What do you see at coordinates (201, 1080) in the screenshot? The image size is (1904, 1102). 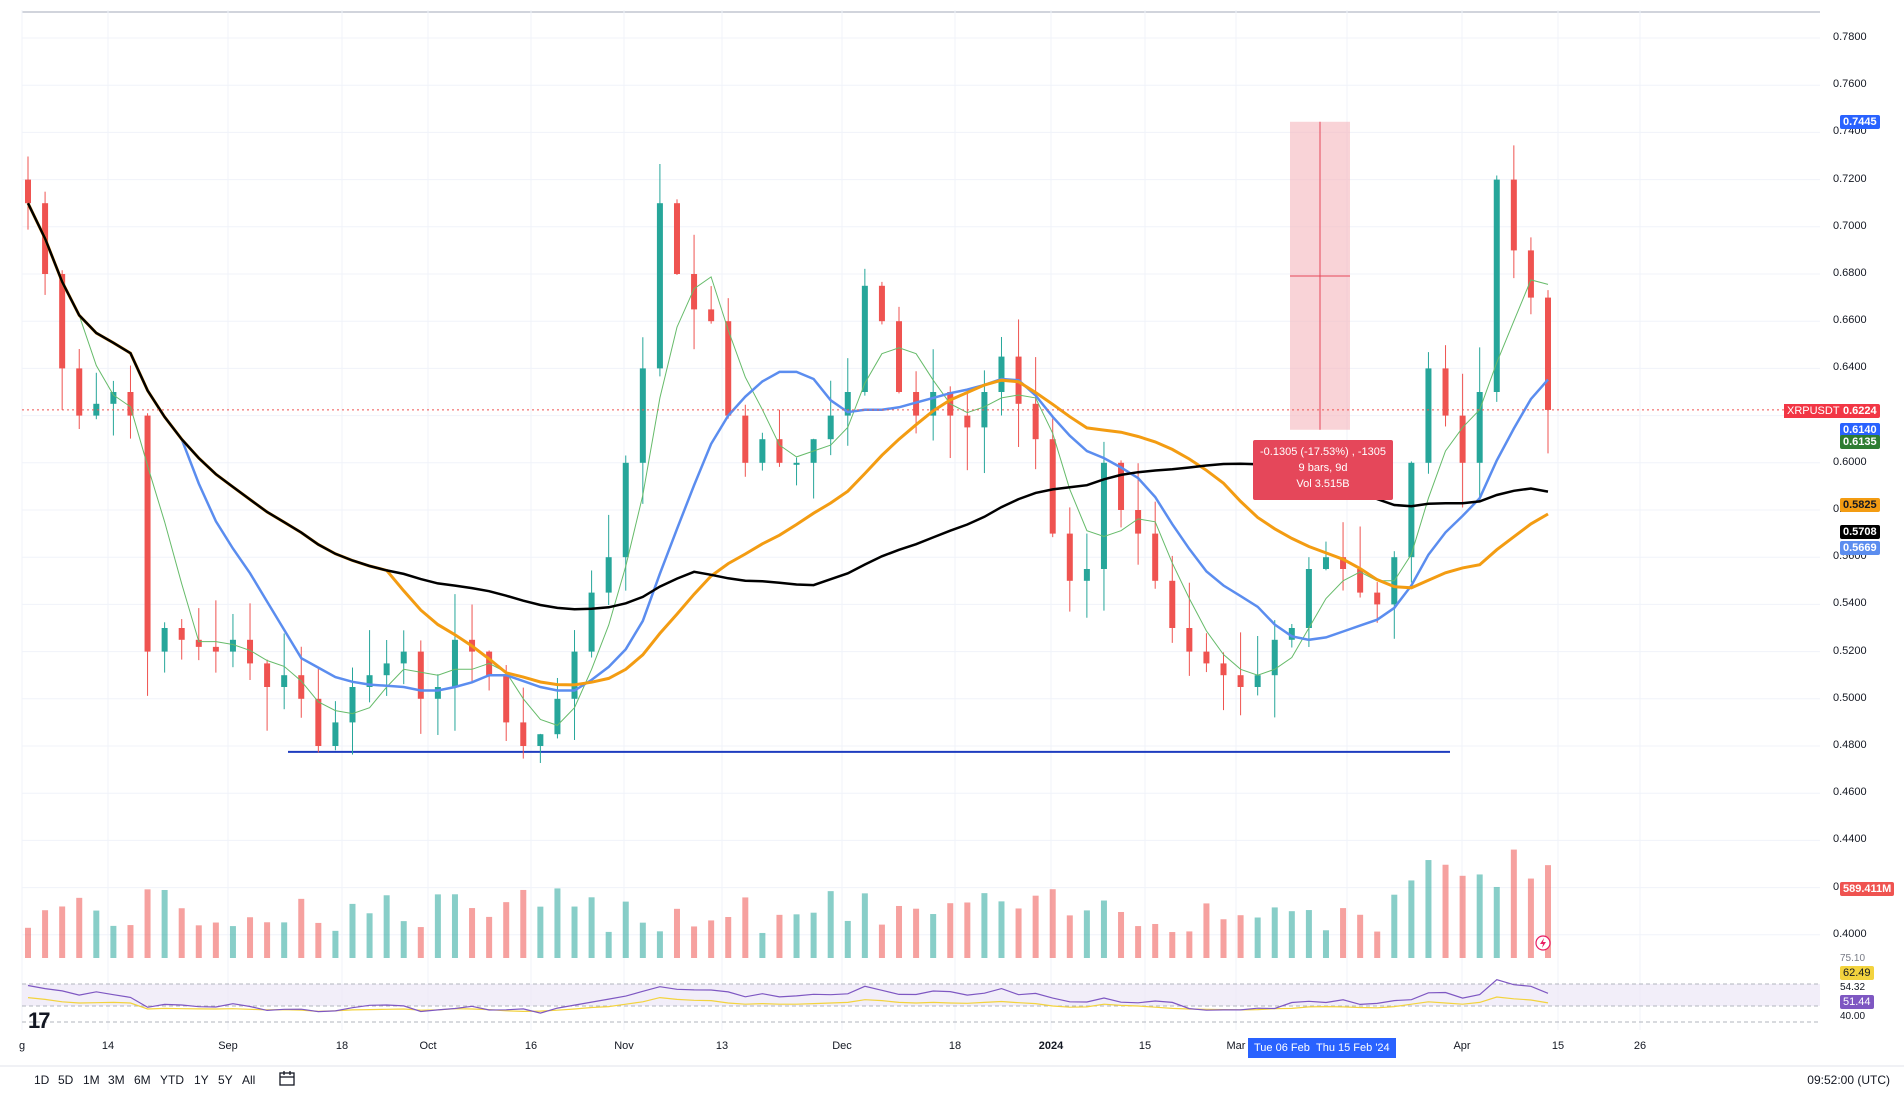 I see `timeframe-button-1y: 1Y` at bounding box center [201, 1080].